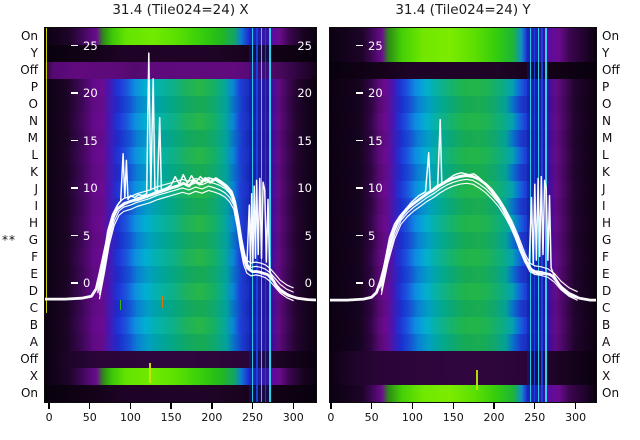 The height and width of the screenshot is (440, 640). I want to click on row-label: F, so click(34, 257).